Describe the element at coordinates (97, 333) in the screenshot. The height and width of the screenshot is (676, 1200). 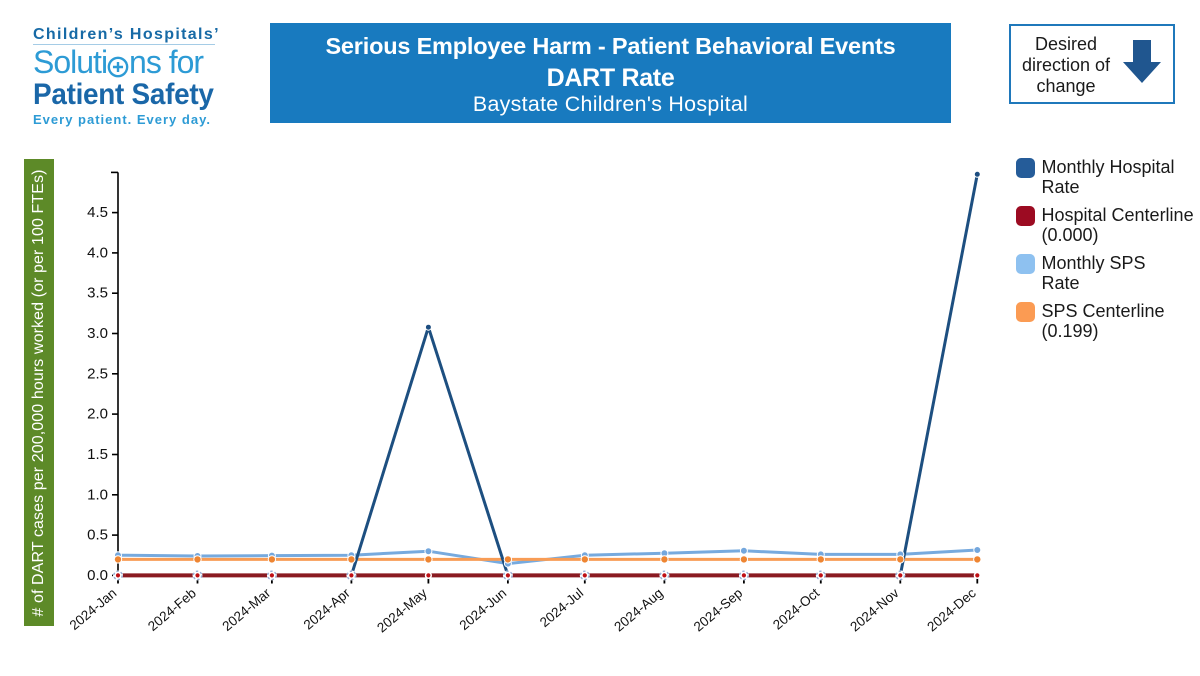
I see `svg-text: 3.0` at that location.